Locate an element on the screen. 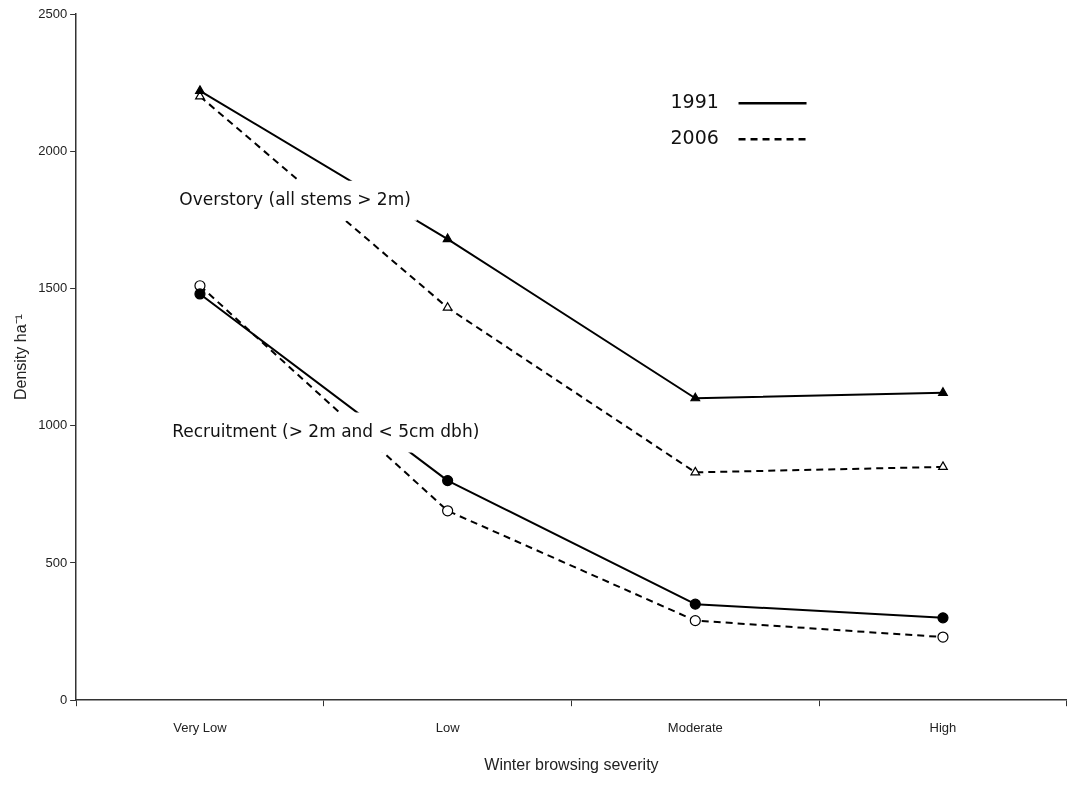 The width and height of the screenshot is (1073, 787). y-tick-label: 1000 is located at coordinates (53, 425).